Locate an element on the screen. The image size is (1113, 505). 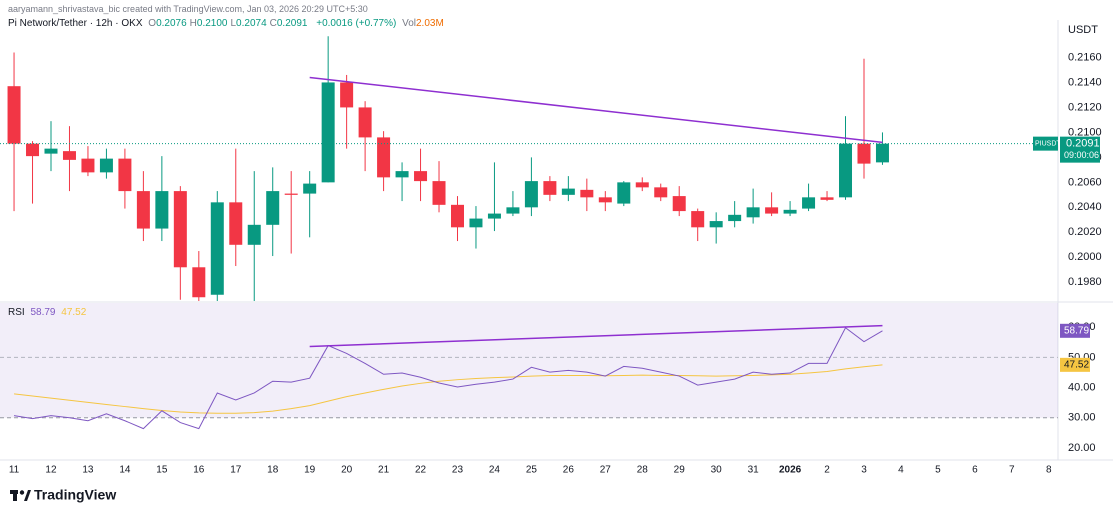
x-tick-label: 24 is located at coordinates (495, 470).